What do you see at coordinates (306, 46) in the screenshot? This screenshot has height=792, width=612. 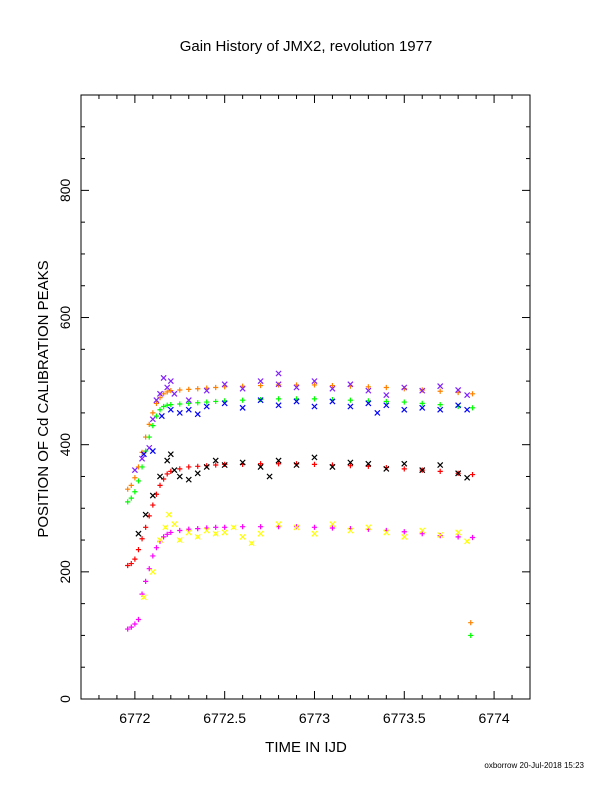 I see `chart-title: Gain History of JMX2, revolution 1977` at bounding box center [306, 46].